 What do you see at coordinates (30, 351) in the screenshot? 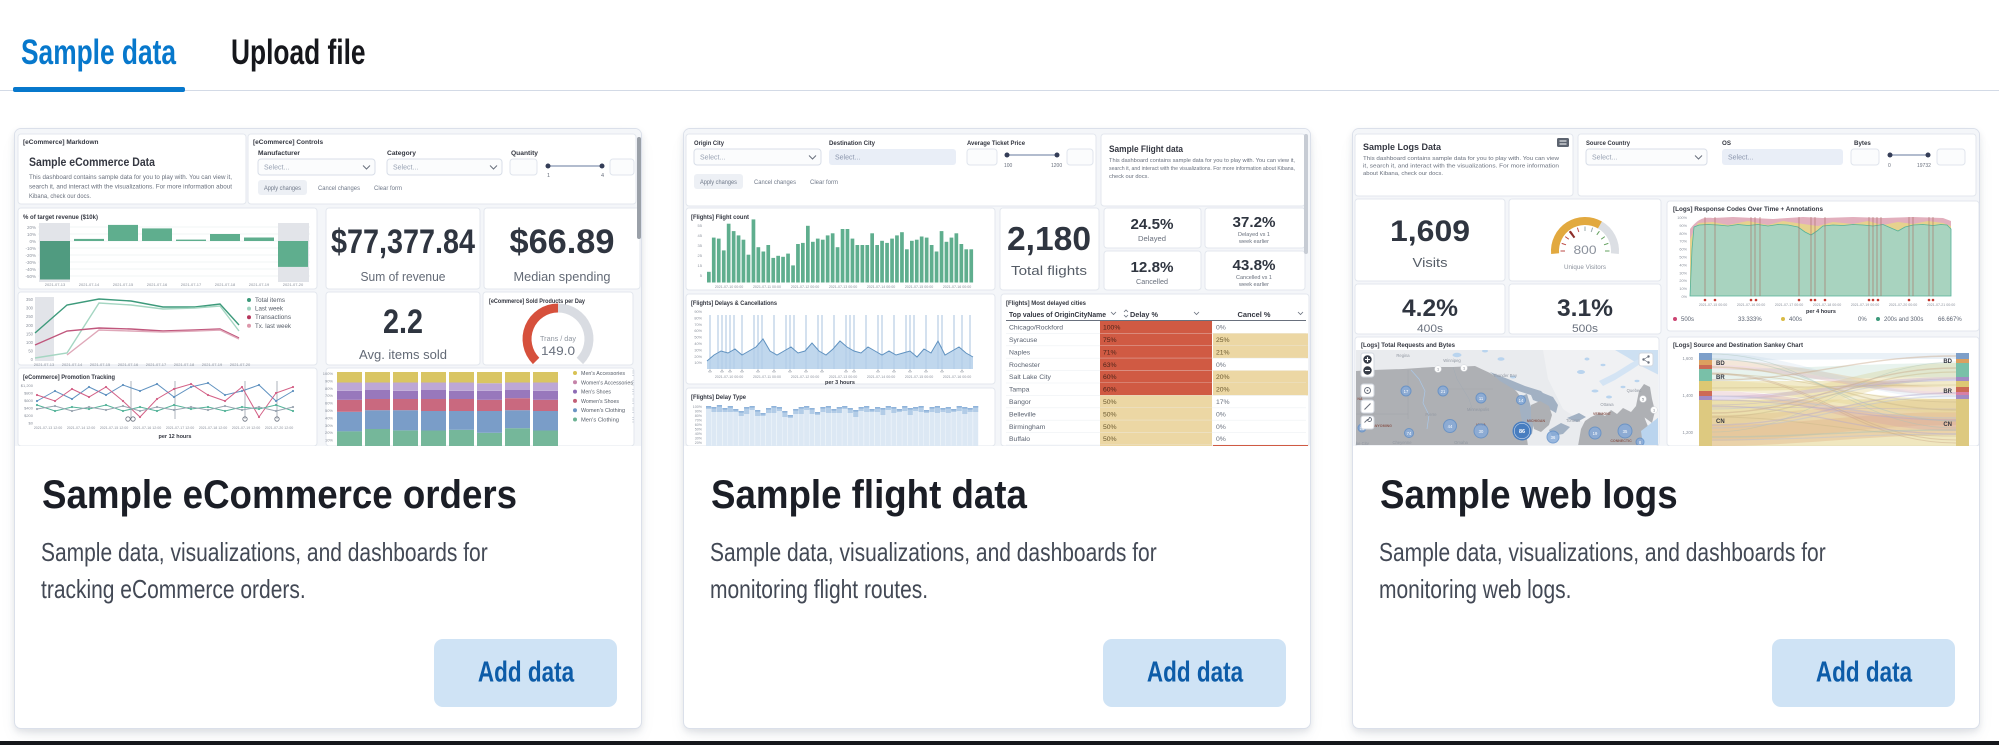
I see `svg-text: 50` at bounding box center [30, 351].